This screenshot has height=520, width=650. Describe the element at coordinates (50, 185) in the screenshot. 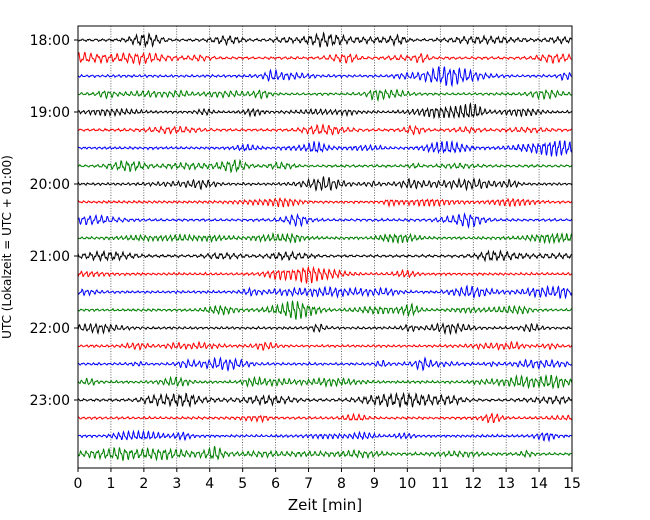

I see `y-tick-label: 20:00` at that location.